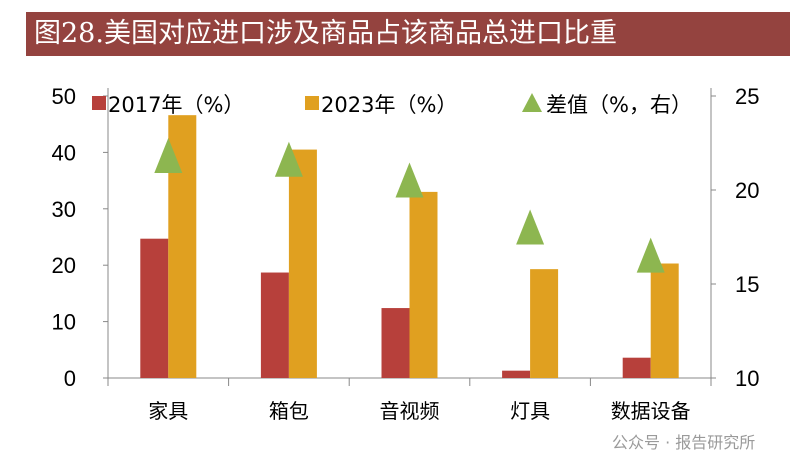  What do you see at coordinates (410, 411) in the screenshot?
I see `category-label: 音视频` at bounding box center [410, 411].